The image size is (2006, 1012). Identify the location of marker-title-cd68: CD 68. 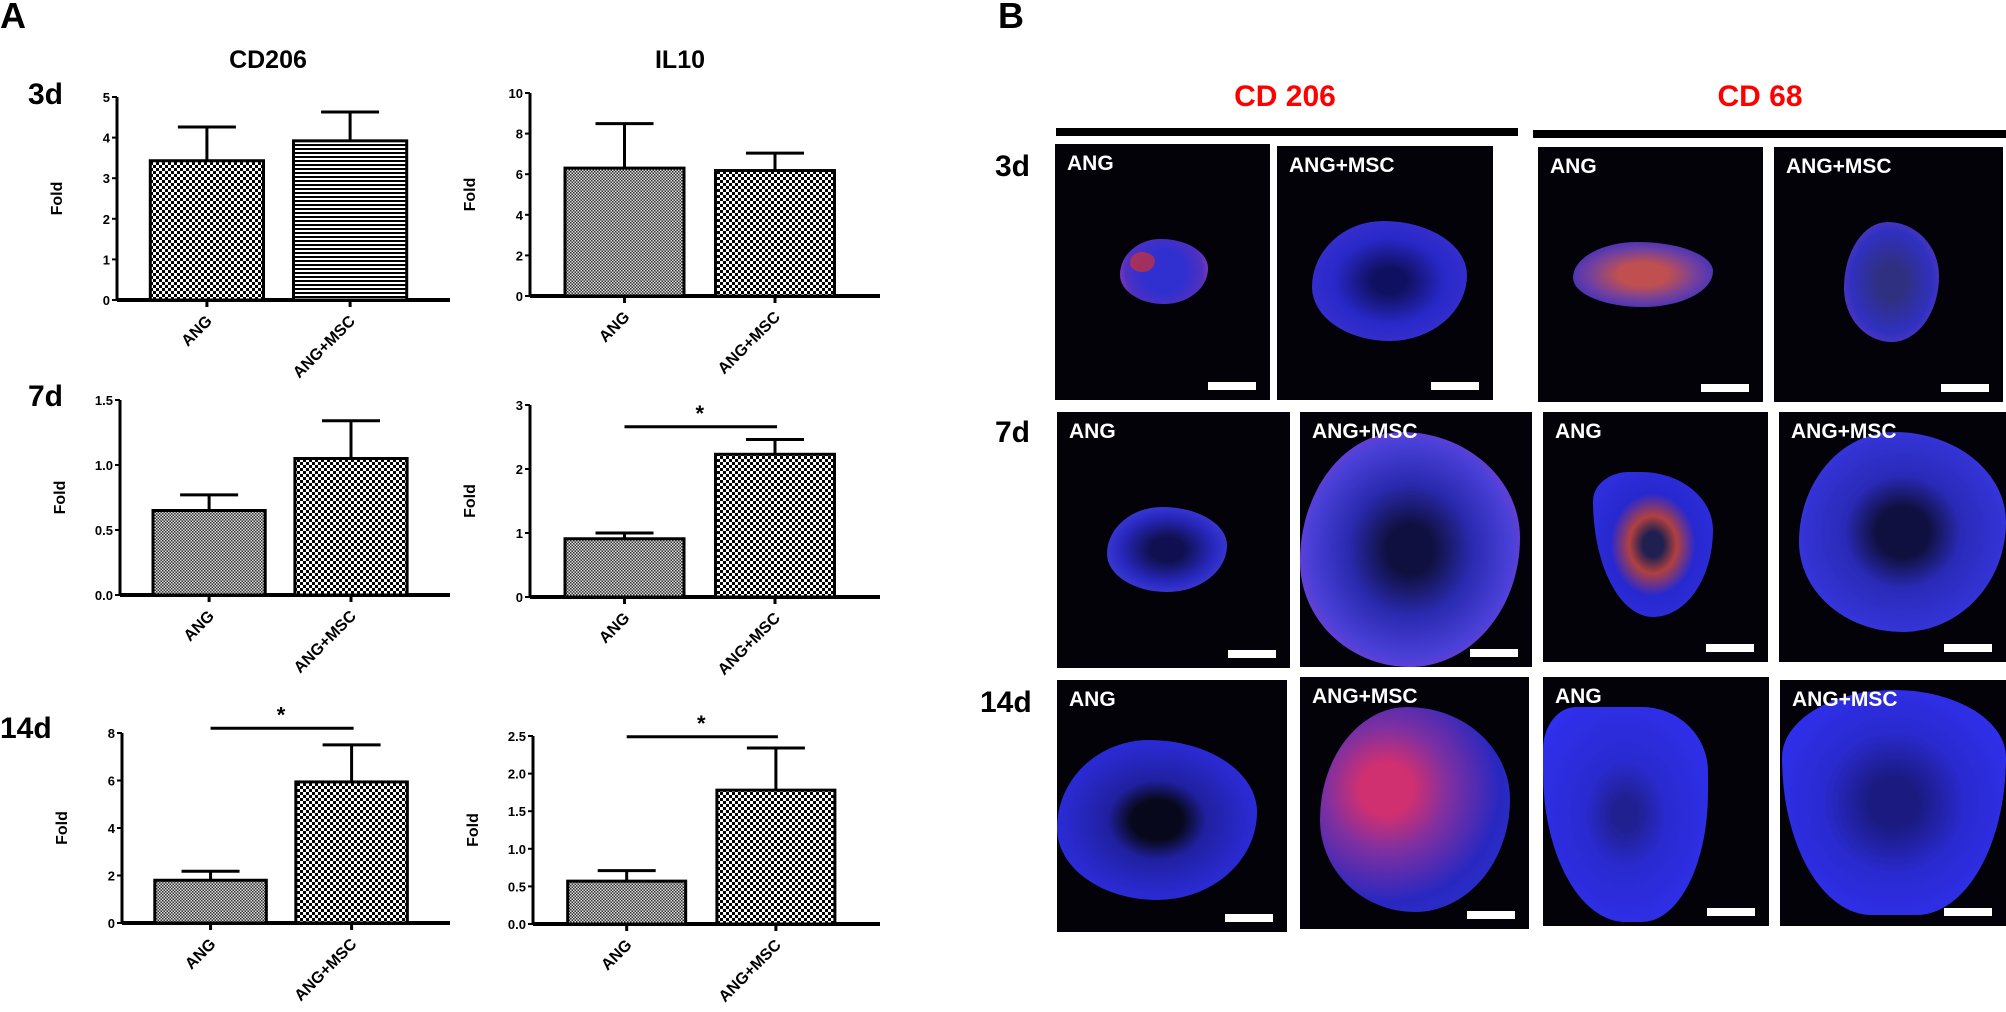
(1760, 96).